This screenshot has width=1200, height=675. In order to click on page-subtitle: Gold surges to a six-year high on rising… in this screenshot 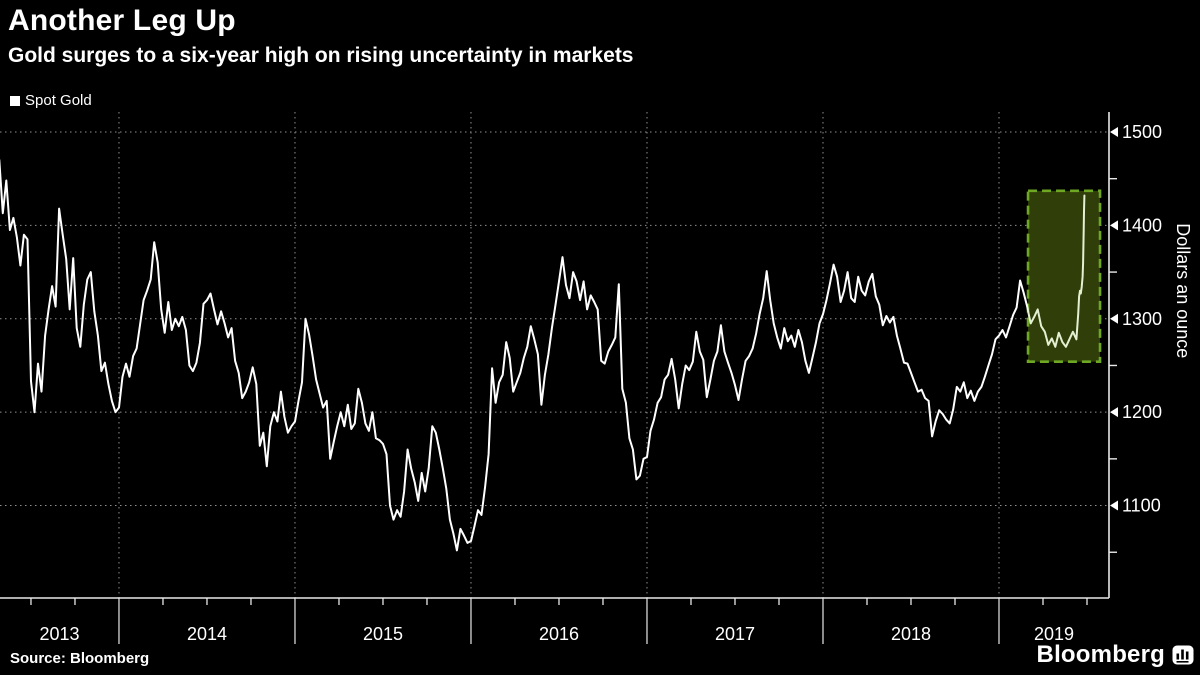, I will do `click(321, 55)`.